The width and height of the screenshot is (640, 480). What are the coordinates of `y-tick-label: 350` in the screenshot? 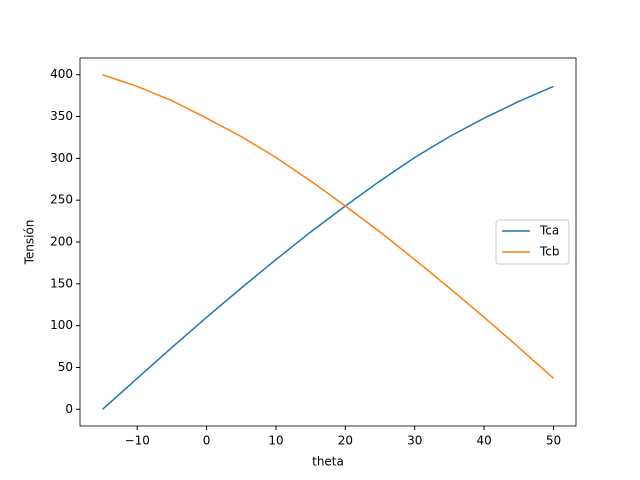 It's located at (61, 116).